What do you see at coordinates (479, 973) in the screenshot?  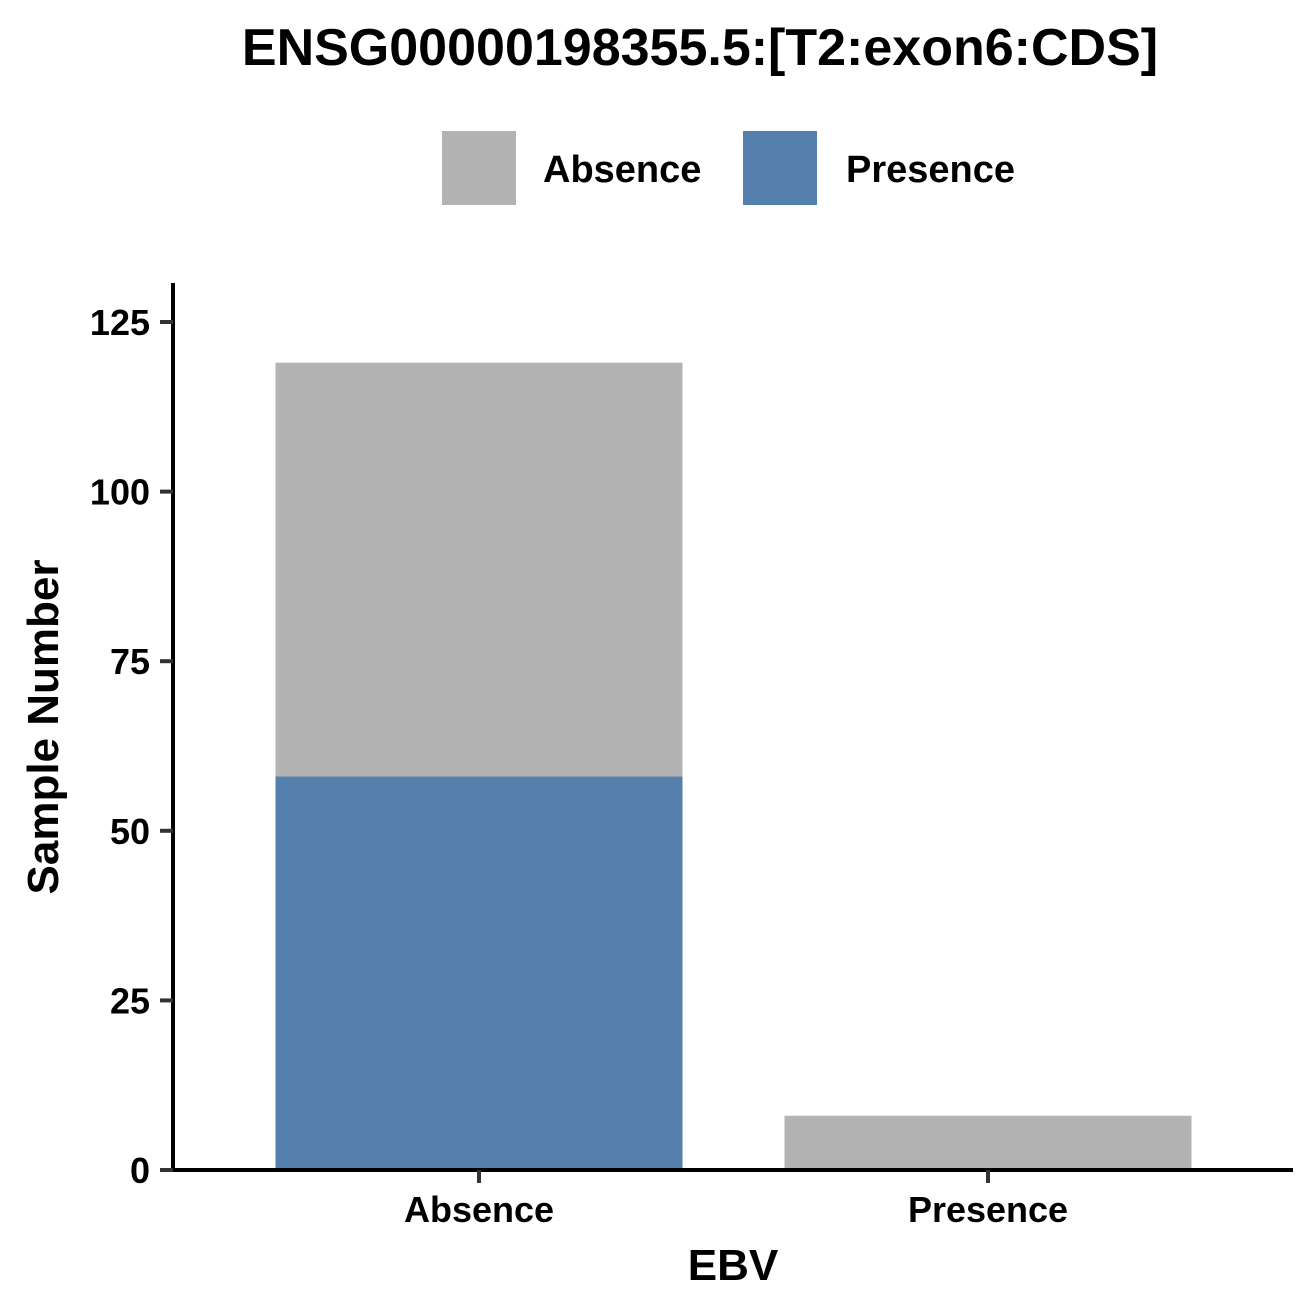 I see `bar-absence-presence` at bounding box center [479, 973].